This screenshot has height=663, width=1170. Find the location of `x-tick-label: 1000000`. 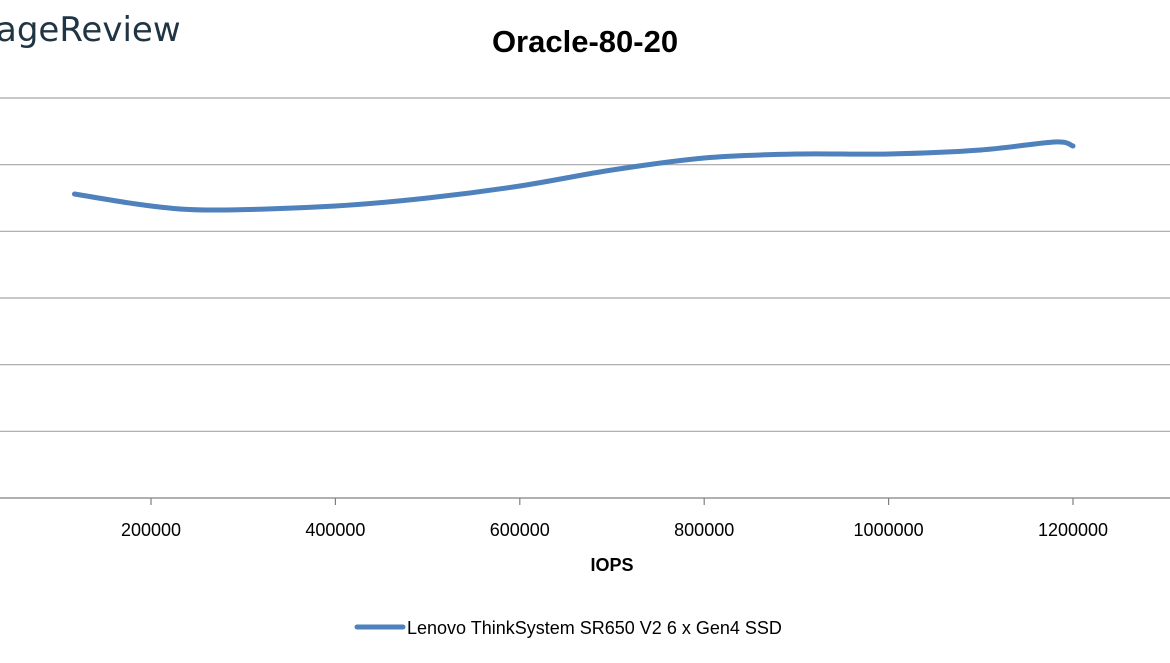

x-tick-label: 1000000 is located at coordinates (889, 530).